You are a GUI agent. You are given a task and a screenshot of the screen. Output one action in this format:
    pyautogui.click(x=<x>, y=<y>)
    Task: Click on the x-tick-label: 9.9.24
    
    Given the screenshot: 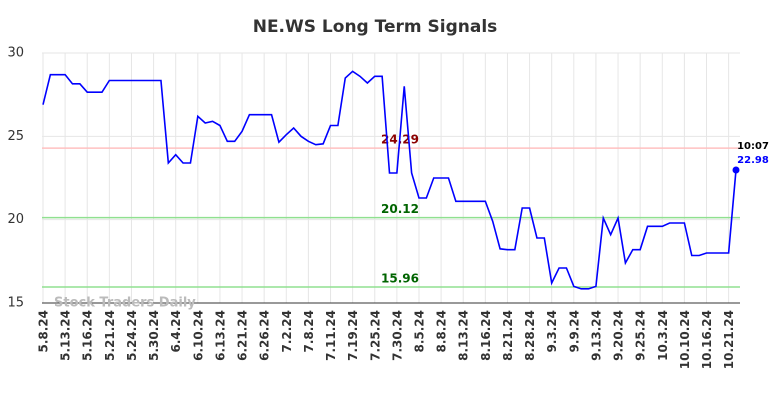 What is the action you would take?
    pyautogui.click(x=574, y=331)
    